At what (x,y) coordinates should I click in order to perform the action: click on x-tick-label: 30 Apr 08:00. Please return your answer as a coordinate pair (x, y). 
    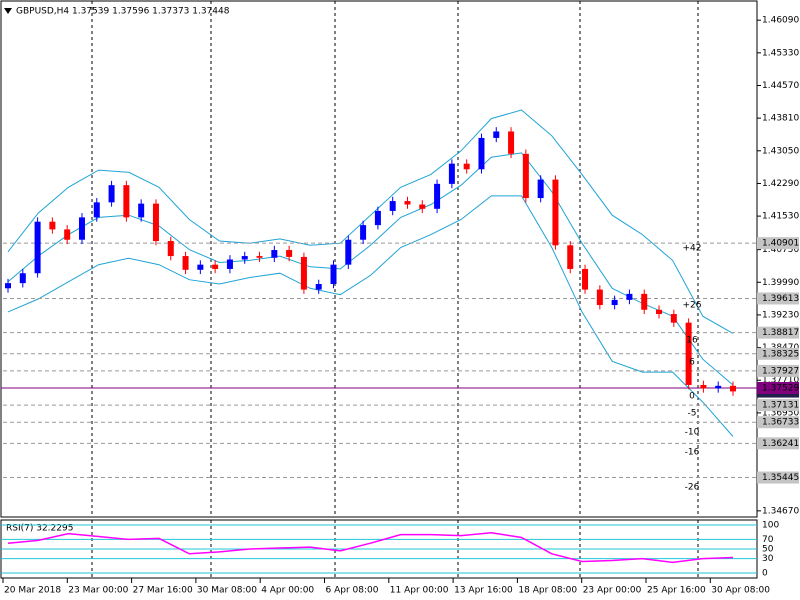
    Looking at the image, I should click on (740, 591).